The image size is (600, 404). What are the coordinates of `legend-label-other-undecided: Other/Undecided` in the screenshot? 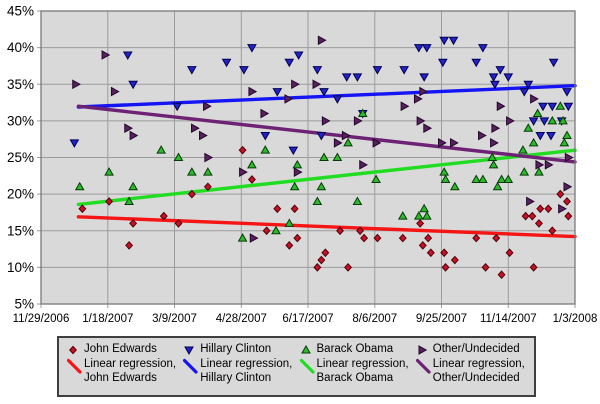 It's located at (476, 349).